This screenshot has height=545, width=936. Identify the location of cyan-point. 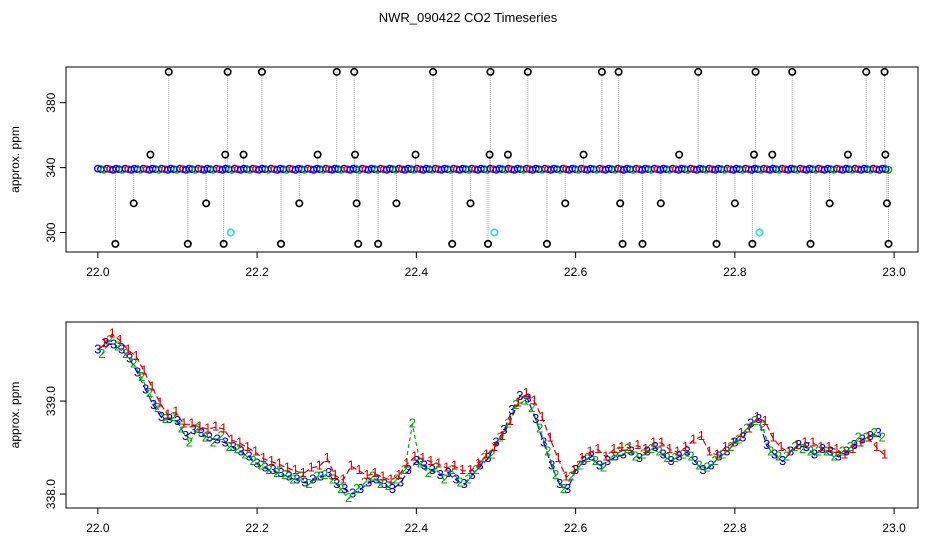
(494, 232).